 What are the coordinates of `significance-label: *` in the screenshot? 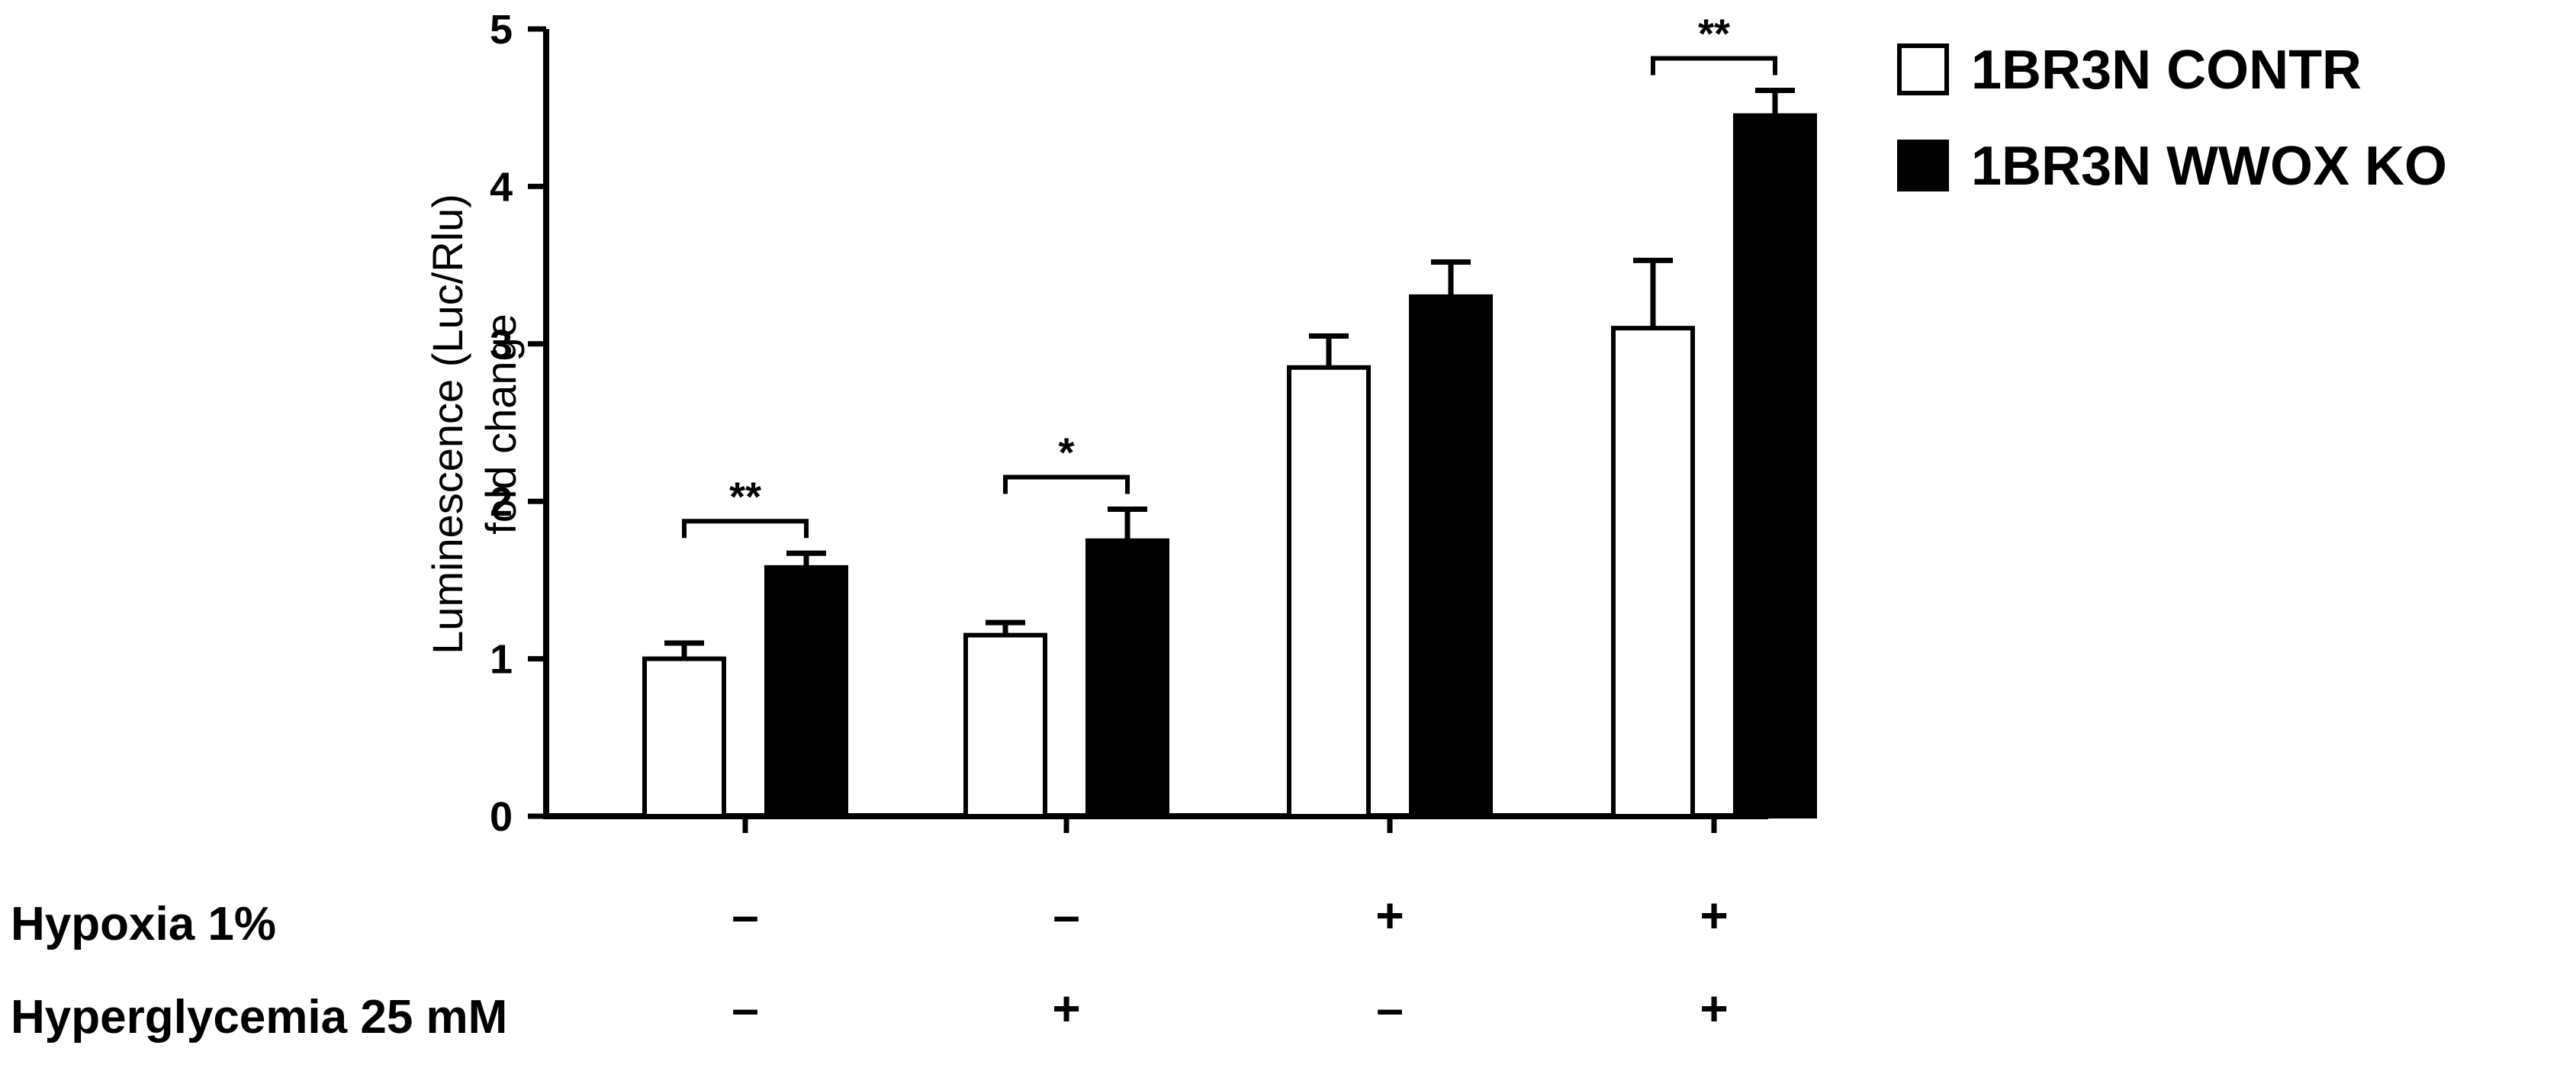 It's located at (1066, 453).